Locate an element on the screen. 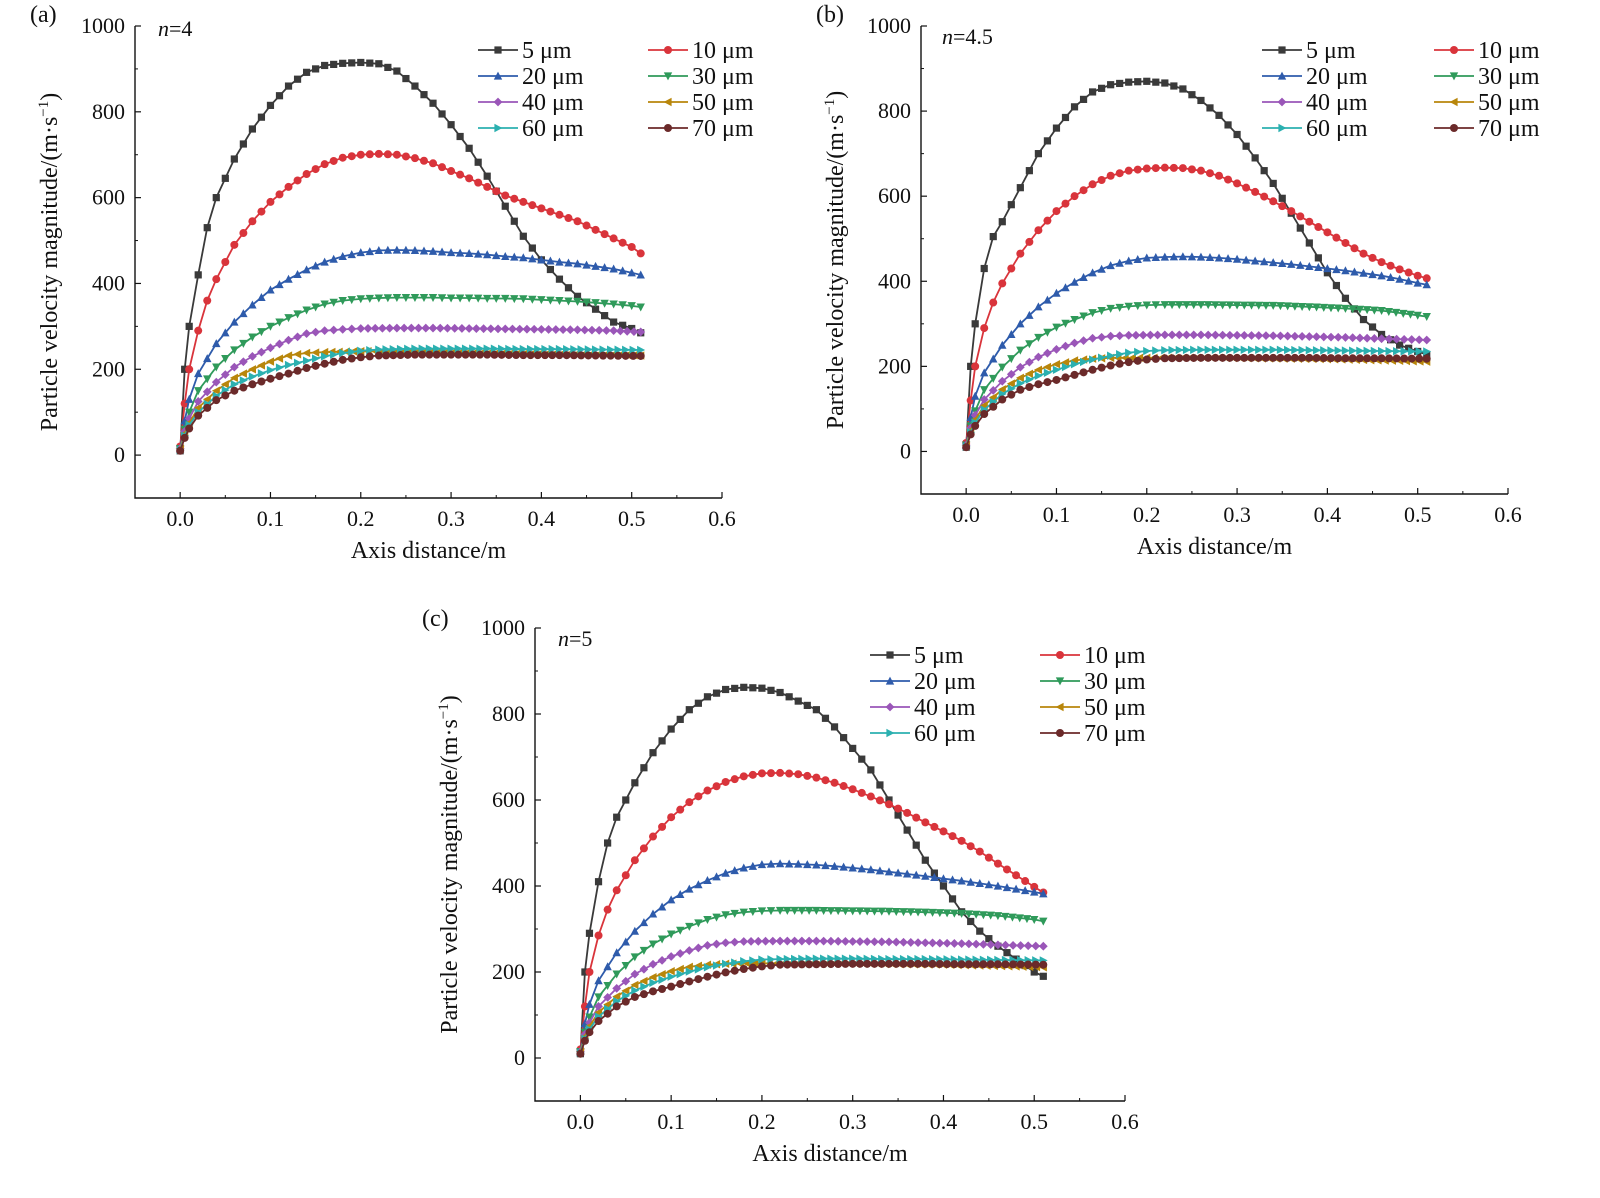  y-tick-label: 800 is located at coordinates (894, 110).